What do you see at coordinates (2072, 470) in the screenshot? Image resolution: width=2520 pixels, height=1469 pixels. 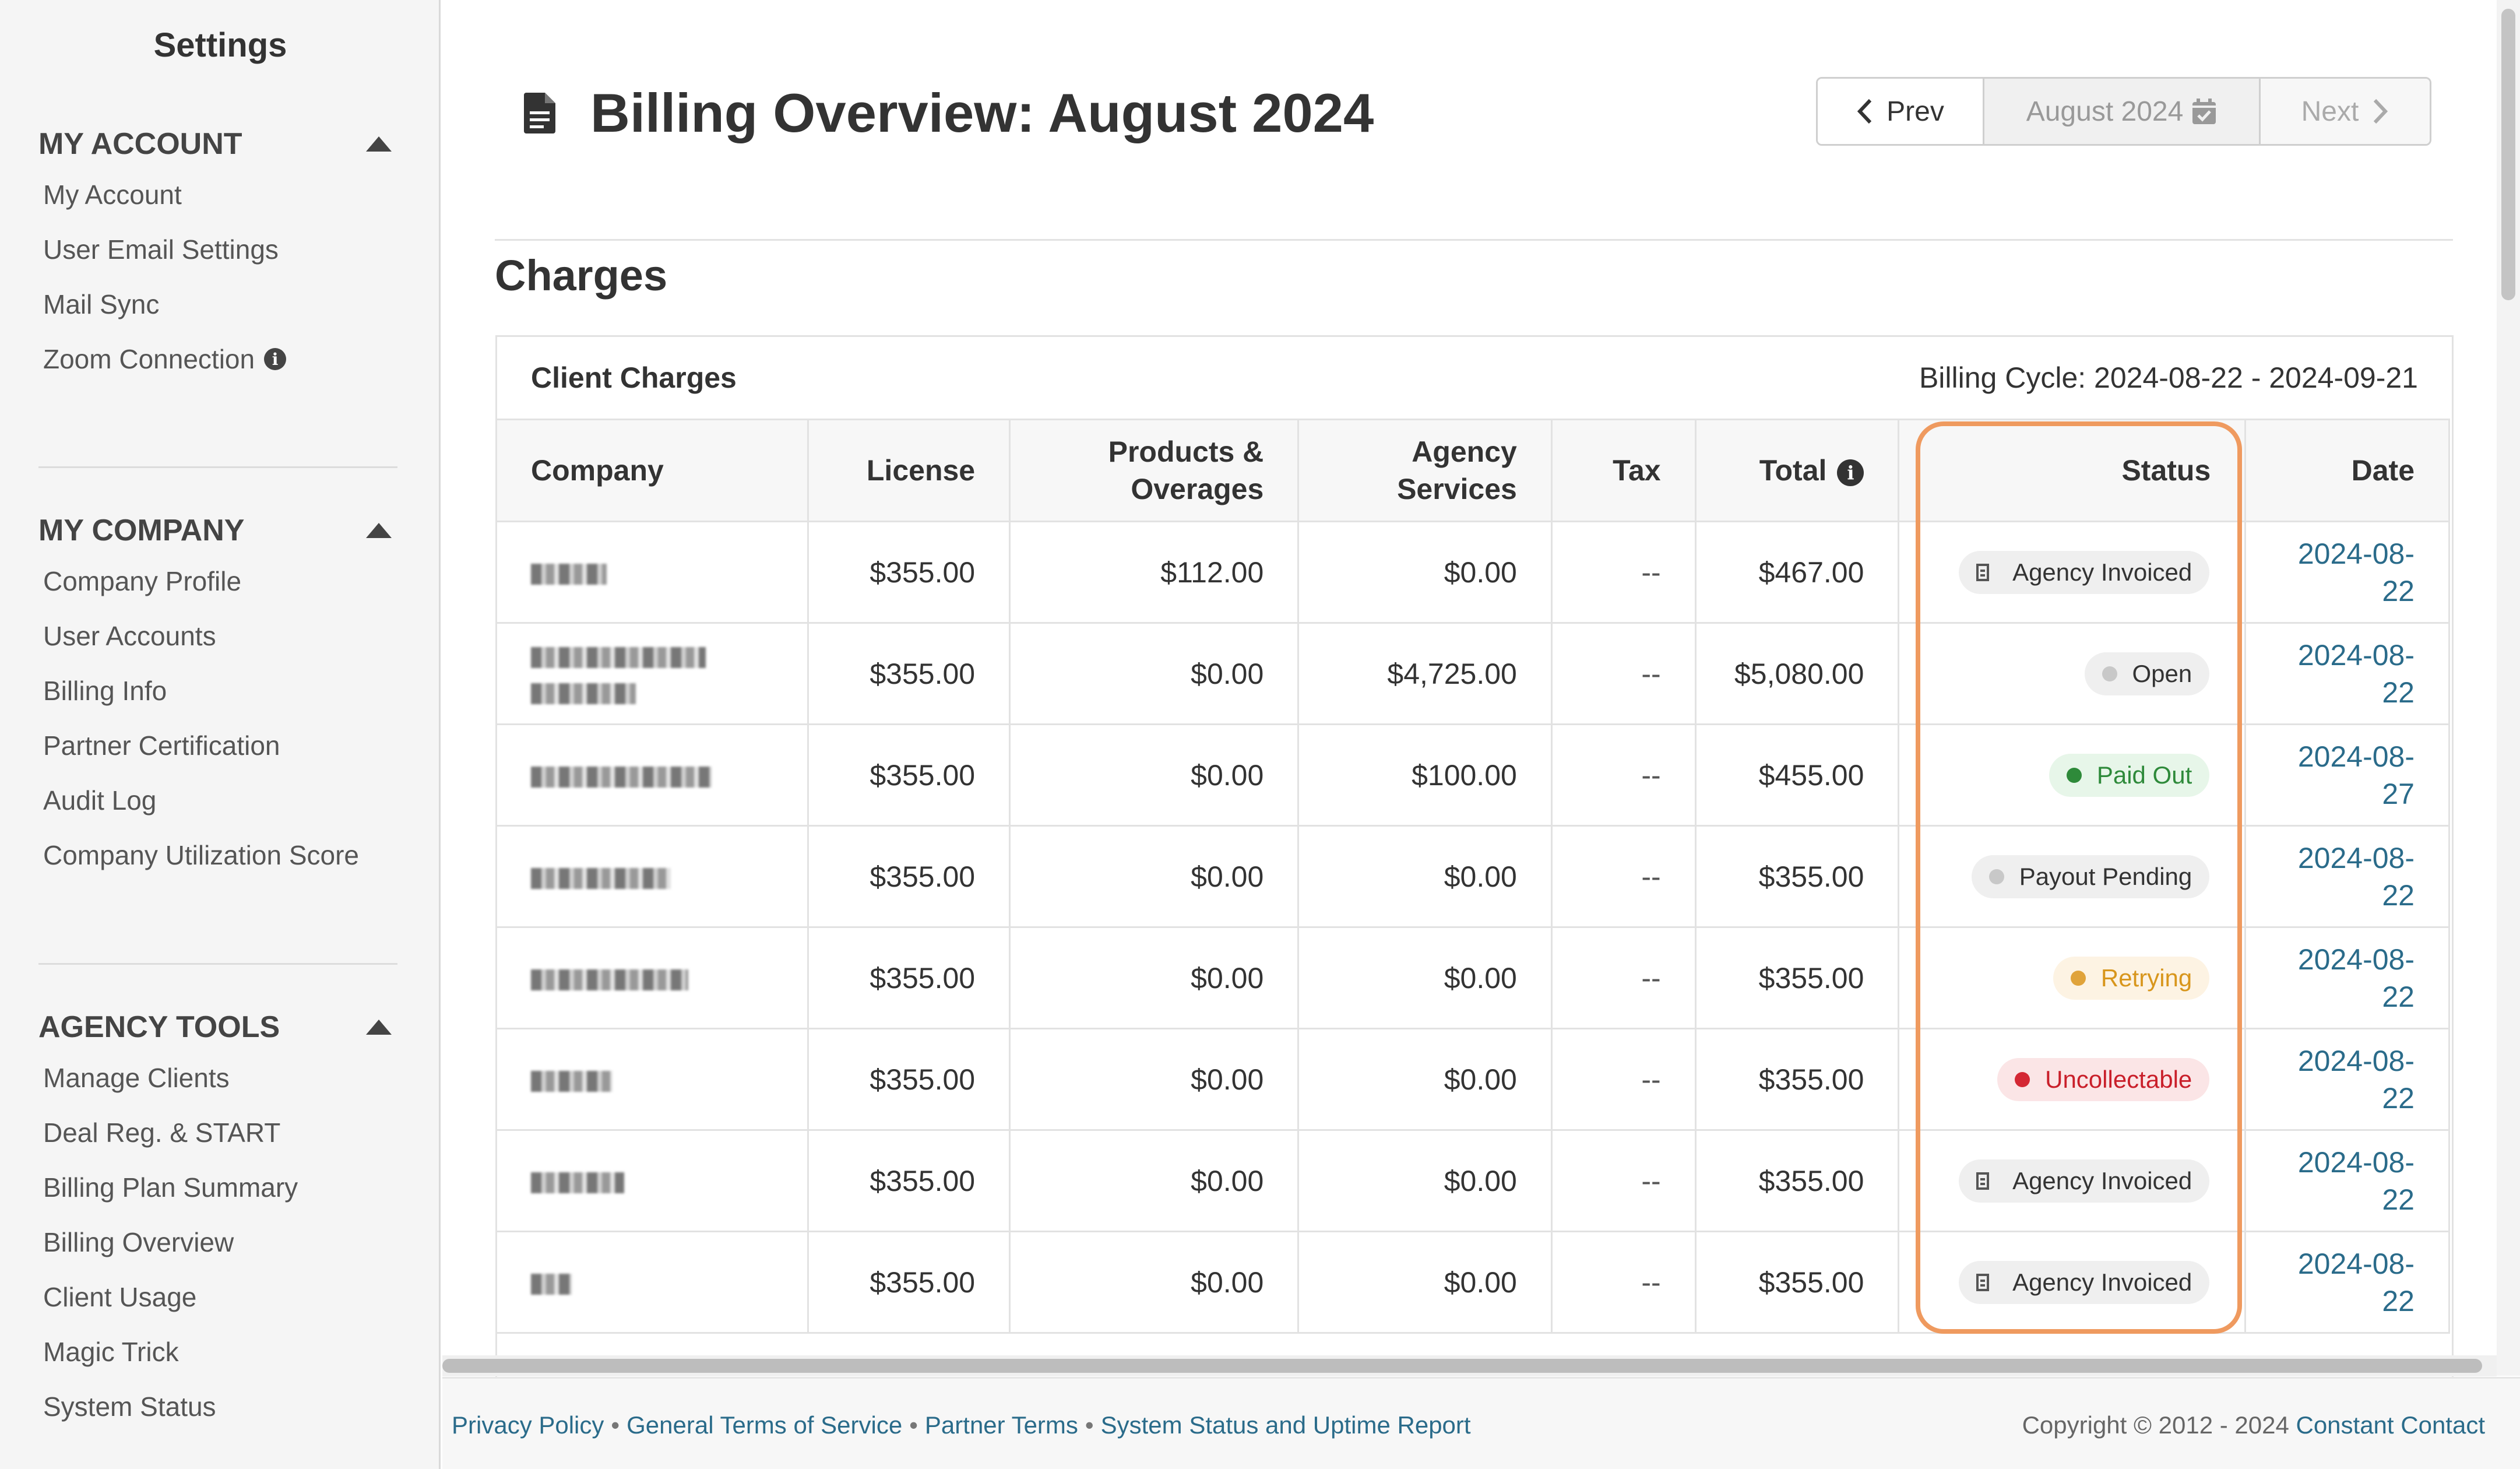 I see `column-header-status: Status` at bounding box center [2072, 470].